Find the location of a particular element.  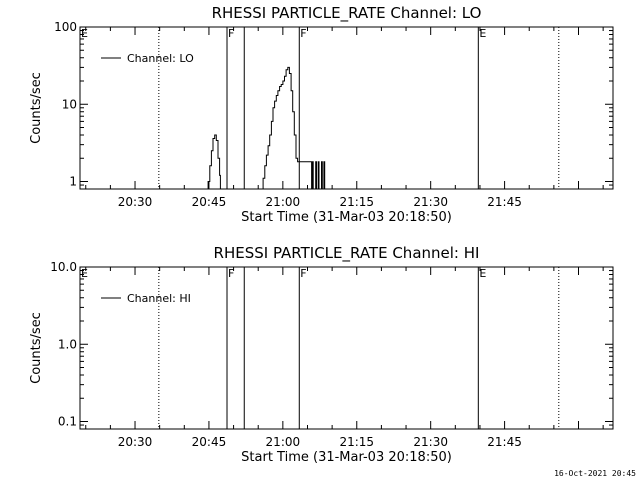

plot-timestamp: 16-Oct-2021 20:45 is located at coordinates (595, 473).